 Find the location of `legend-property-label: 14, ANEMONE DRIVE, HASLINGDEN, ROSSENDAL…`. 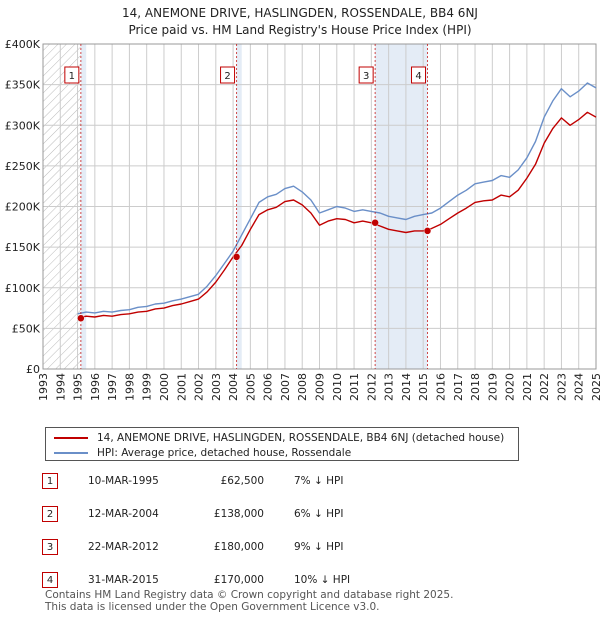

legend-property-label: 14, ANEMONE DRIVE, HASLINGDEN, ROSSENDAL… is located at coordinates (301, 438).